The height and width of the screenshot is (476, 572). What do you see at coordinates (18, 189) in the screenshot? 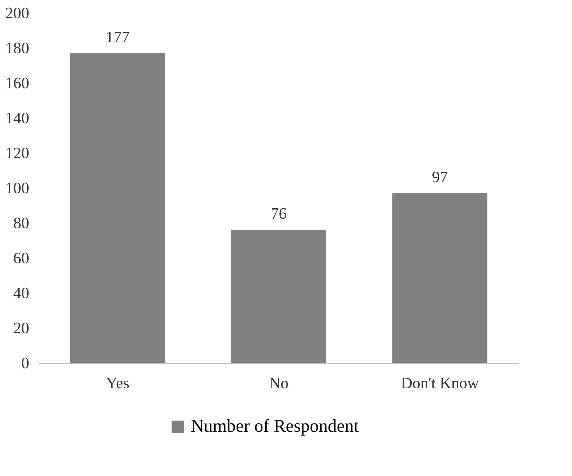
I see `y-tick-label: 100` at bounding box center [18, 189].